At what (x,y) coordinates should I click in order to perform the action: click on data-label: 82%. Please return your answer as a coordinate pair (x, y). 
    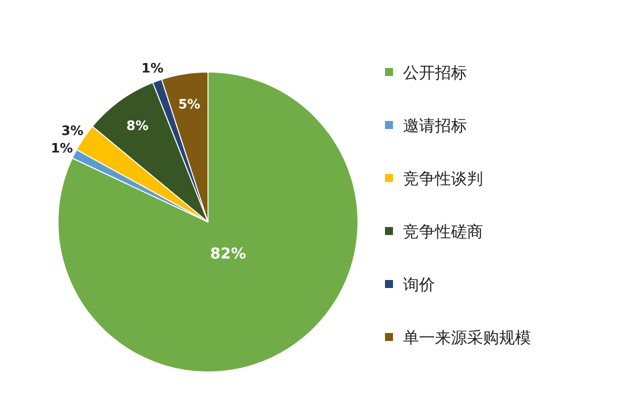
    Looking at the image, I should click on (228, 253).